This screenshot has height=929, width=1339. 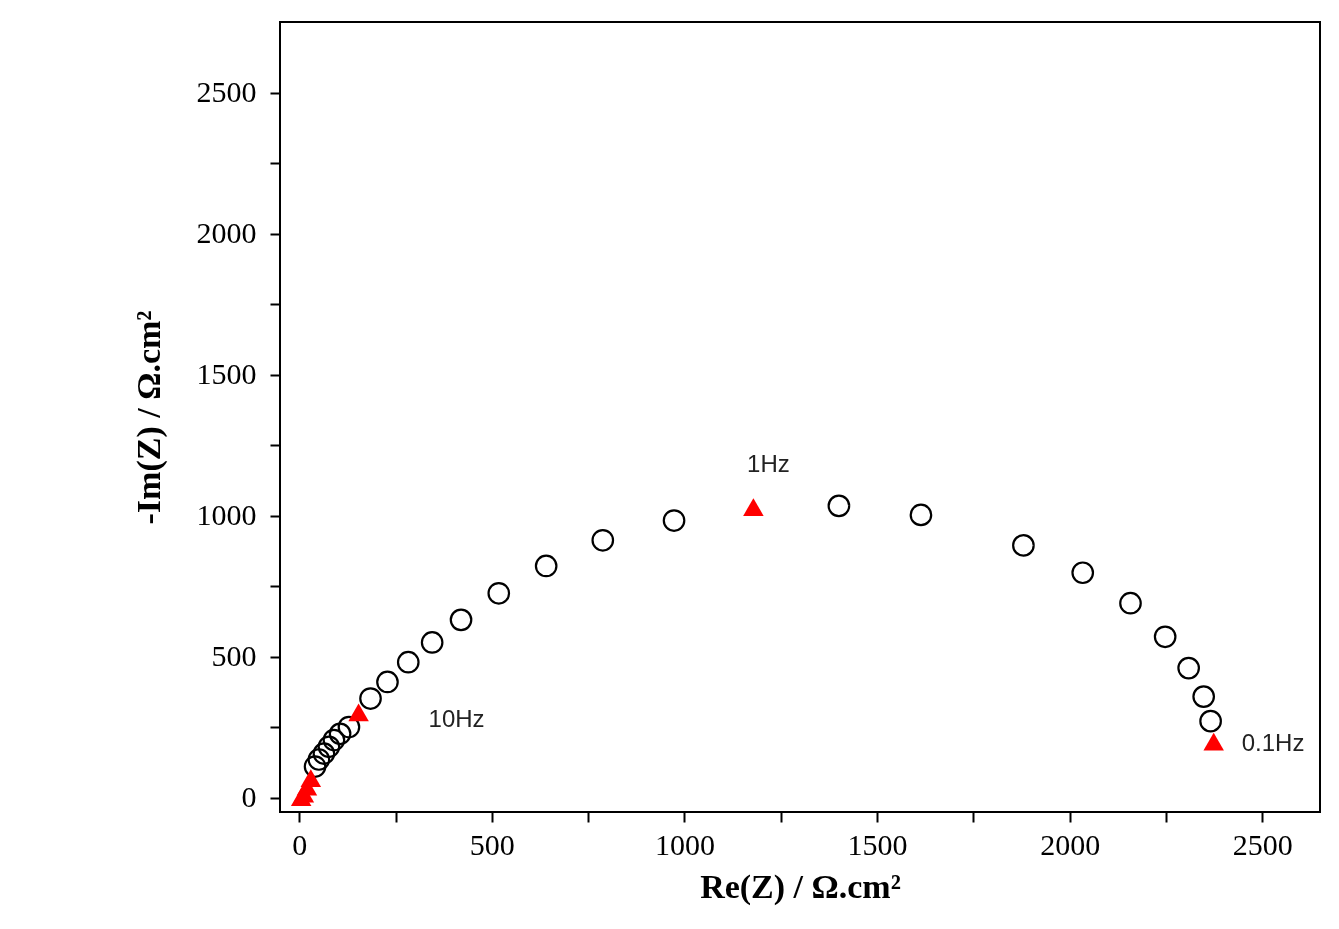 I want to click on x-tick-label: 1000, so click(x=684, y=844).